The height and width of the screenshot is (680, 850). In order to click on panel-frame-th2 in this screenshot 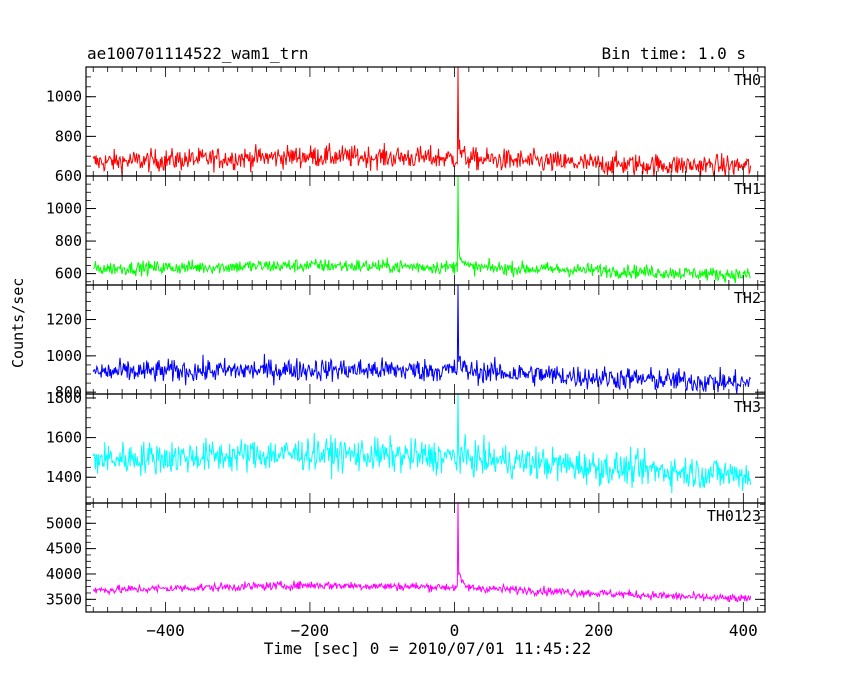, I will do `click(425, 339)`.